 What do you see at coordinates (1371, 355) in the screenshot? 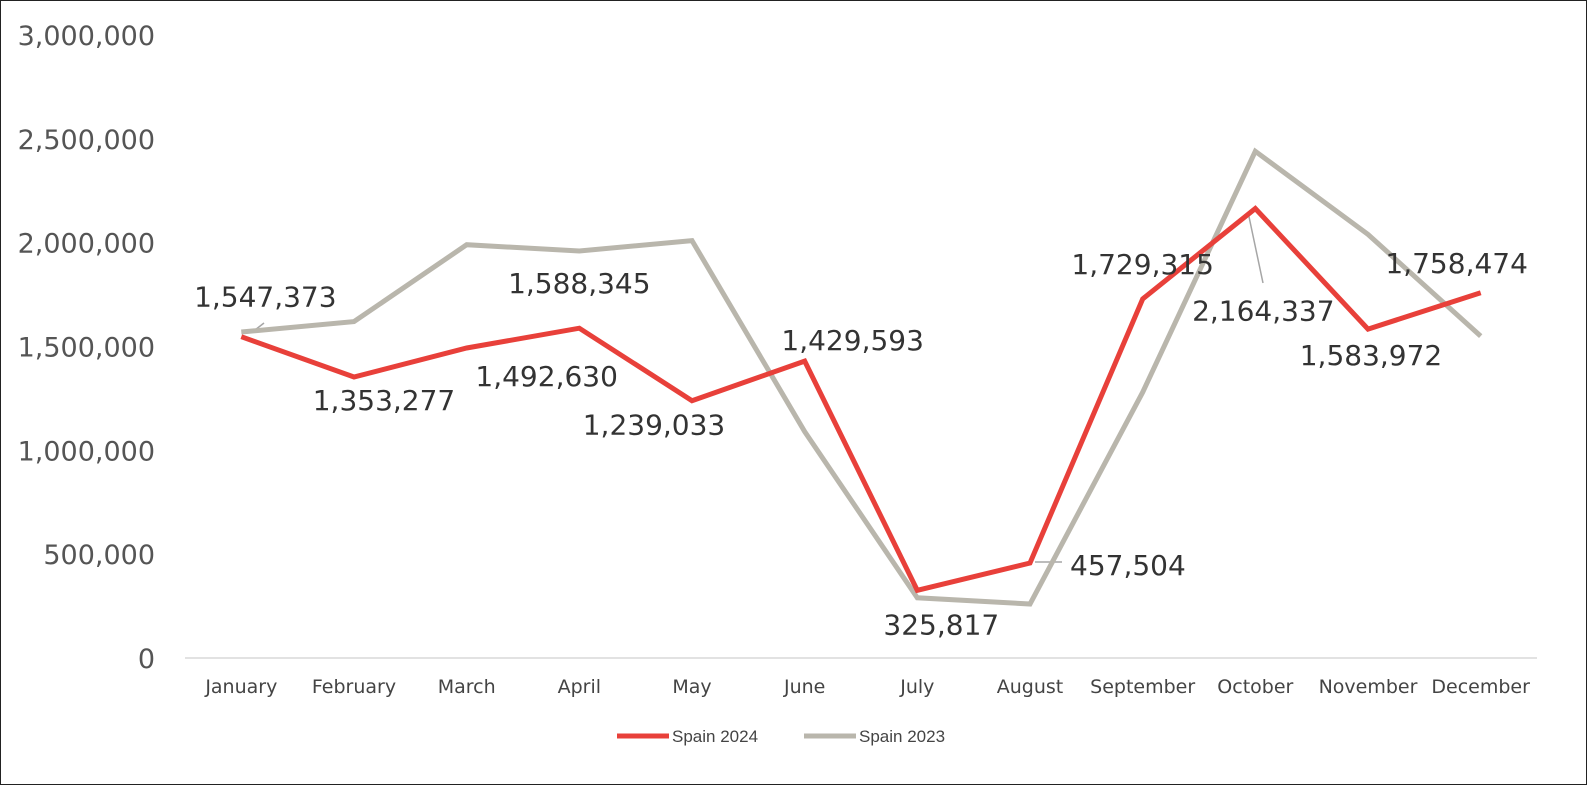
I see `data-label: 1,583,972` at bounding box center [1371, 355].